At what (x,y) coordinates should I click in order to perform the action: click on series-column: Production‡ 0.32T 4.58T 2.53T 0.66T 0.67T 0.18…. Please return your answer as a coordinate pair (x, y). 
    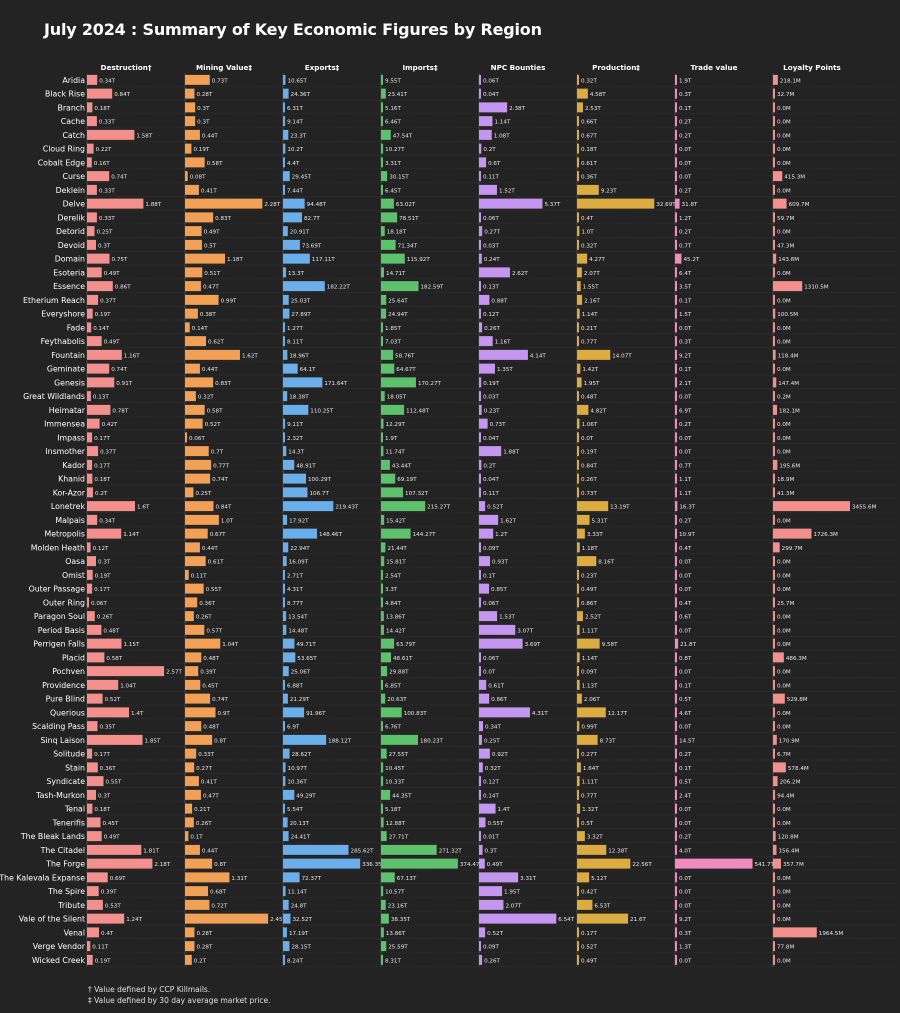
    Looking at the image, I should click on (626, 515).